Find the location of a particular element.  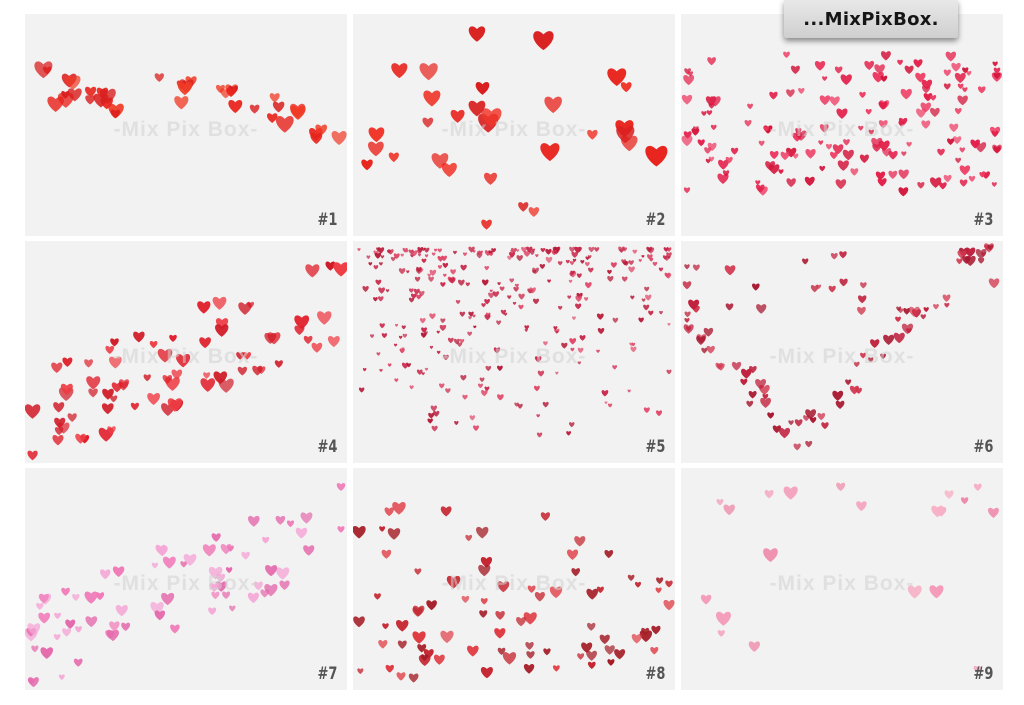

preview-panel-3: -Mix Pix Box- #3 is located at coordinates (842, 125).